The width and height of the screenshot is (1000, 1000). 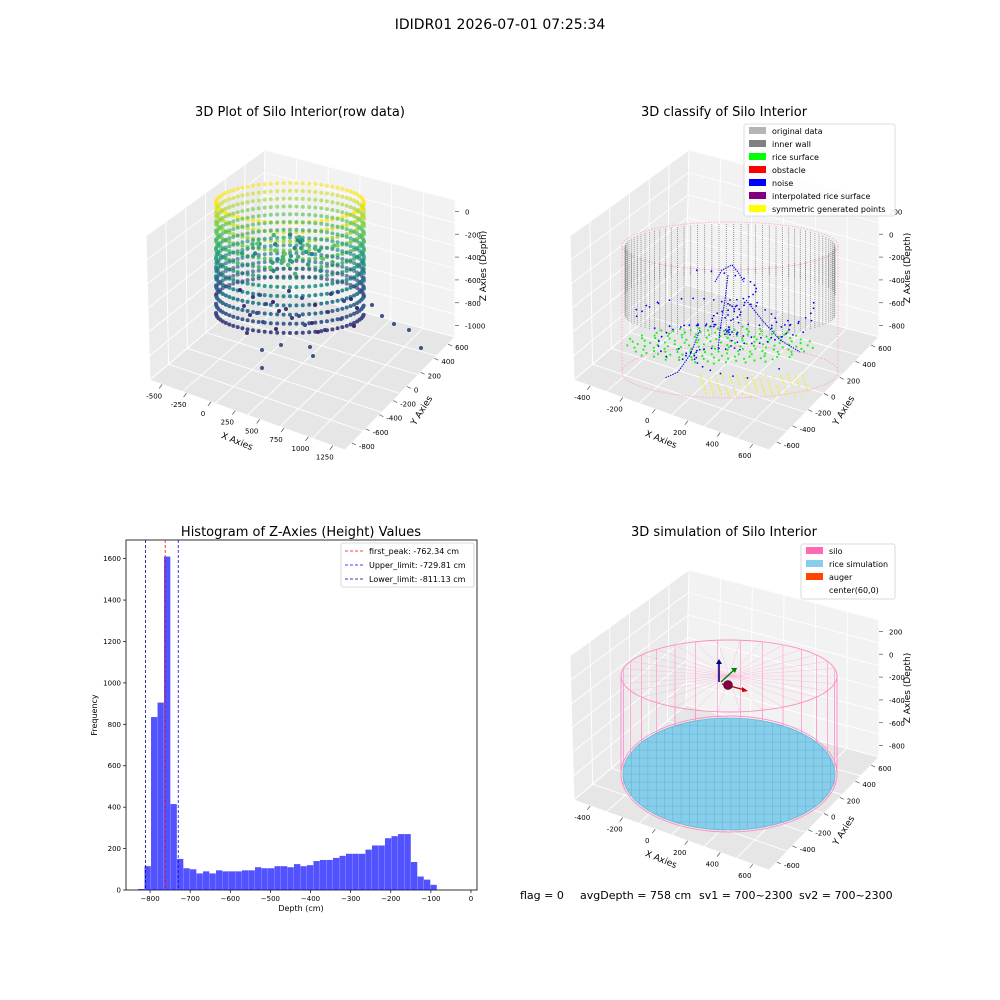 What do you see at coordinates (686, 843) in the screenshot?
I see `x-tick` at bounding box center [686, 843].